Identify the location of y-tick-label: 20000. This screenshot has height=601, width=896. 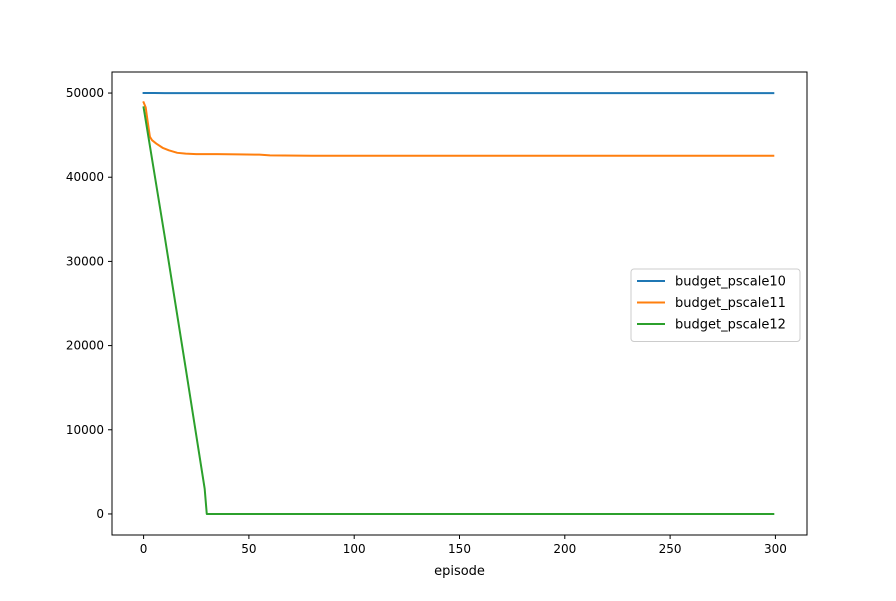
(85, 346).